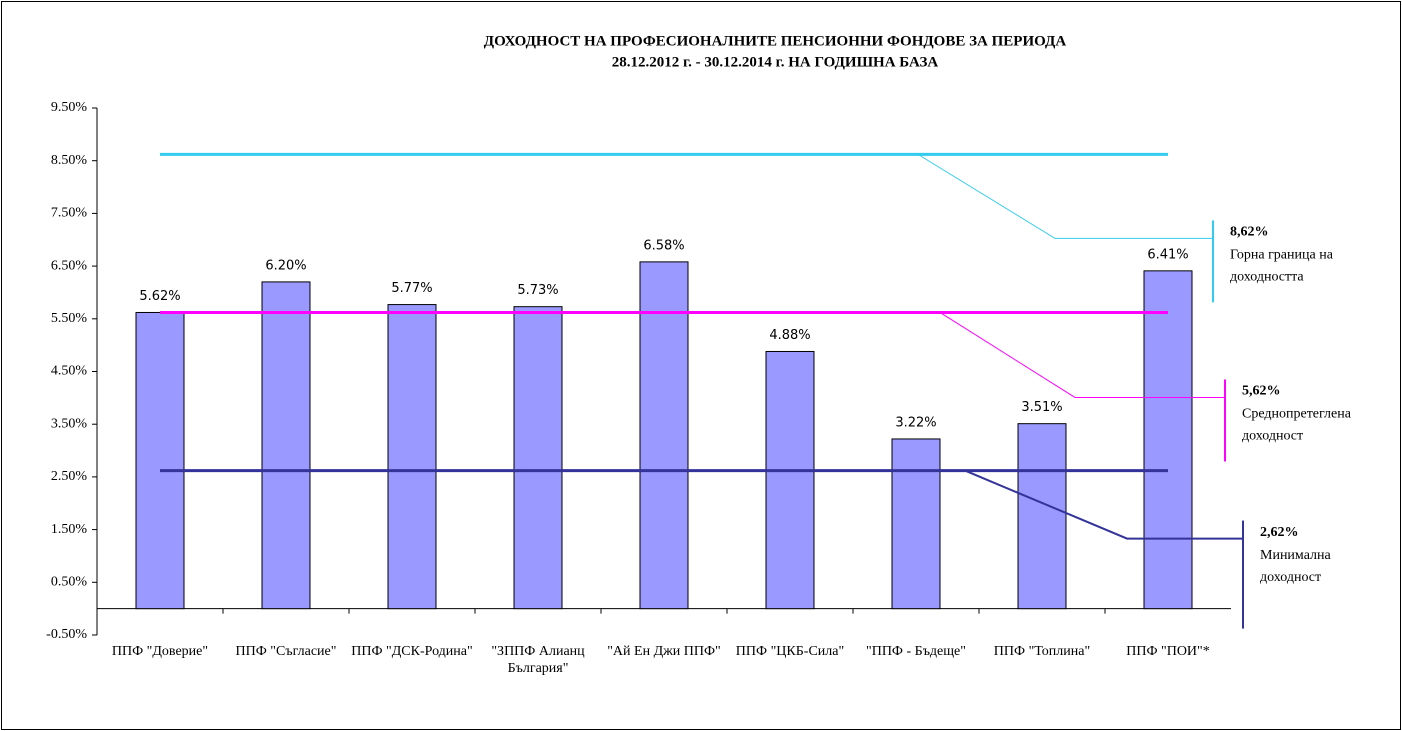  I want to click on reference-label: 5,62%, so click(1261, 391).